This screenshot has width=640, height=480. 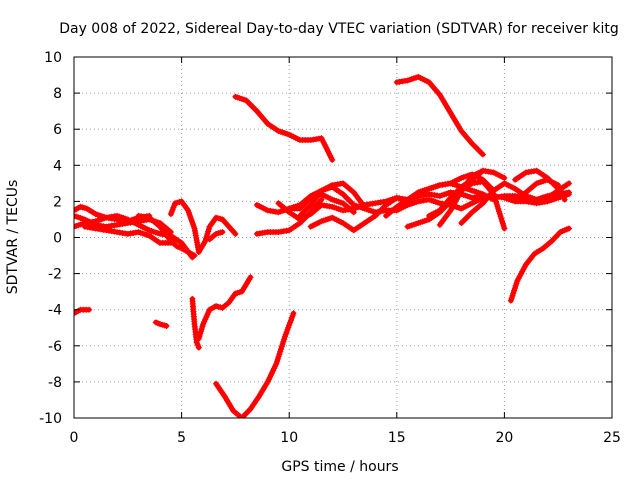 What do you see at coordinates (74, 438) in the screenshot?
I see `x-tick-label: 0` at bounding box center [74, 438].